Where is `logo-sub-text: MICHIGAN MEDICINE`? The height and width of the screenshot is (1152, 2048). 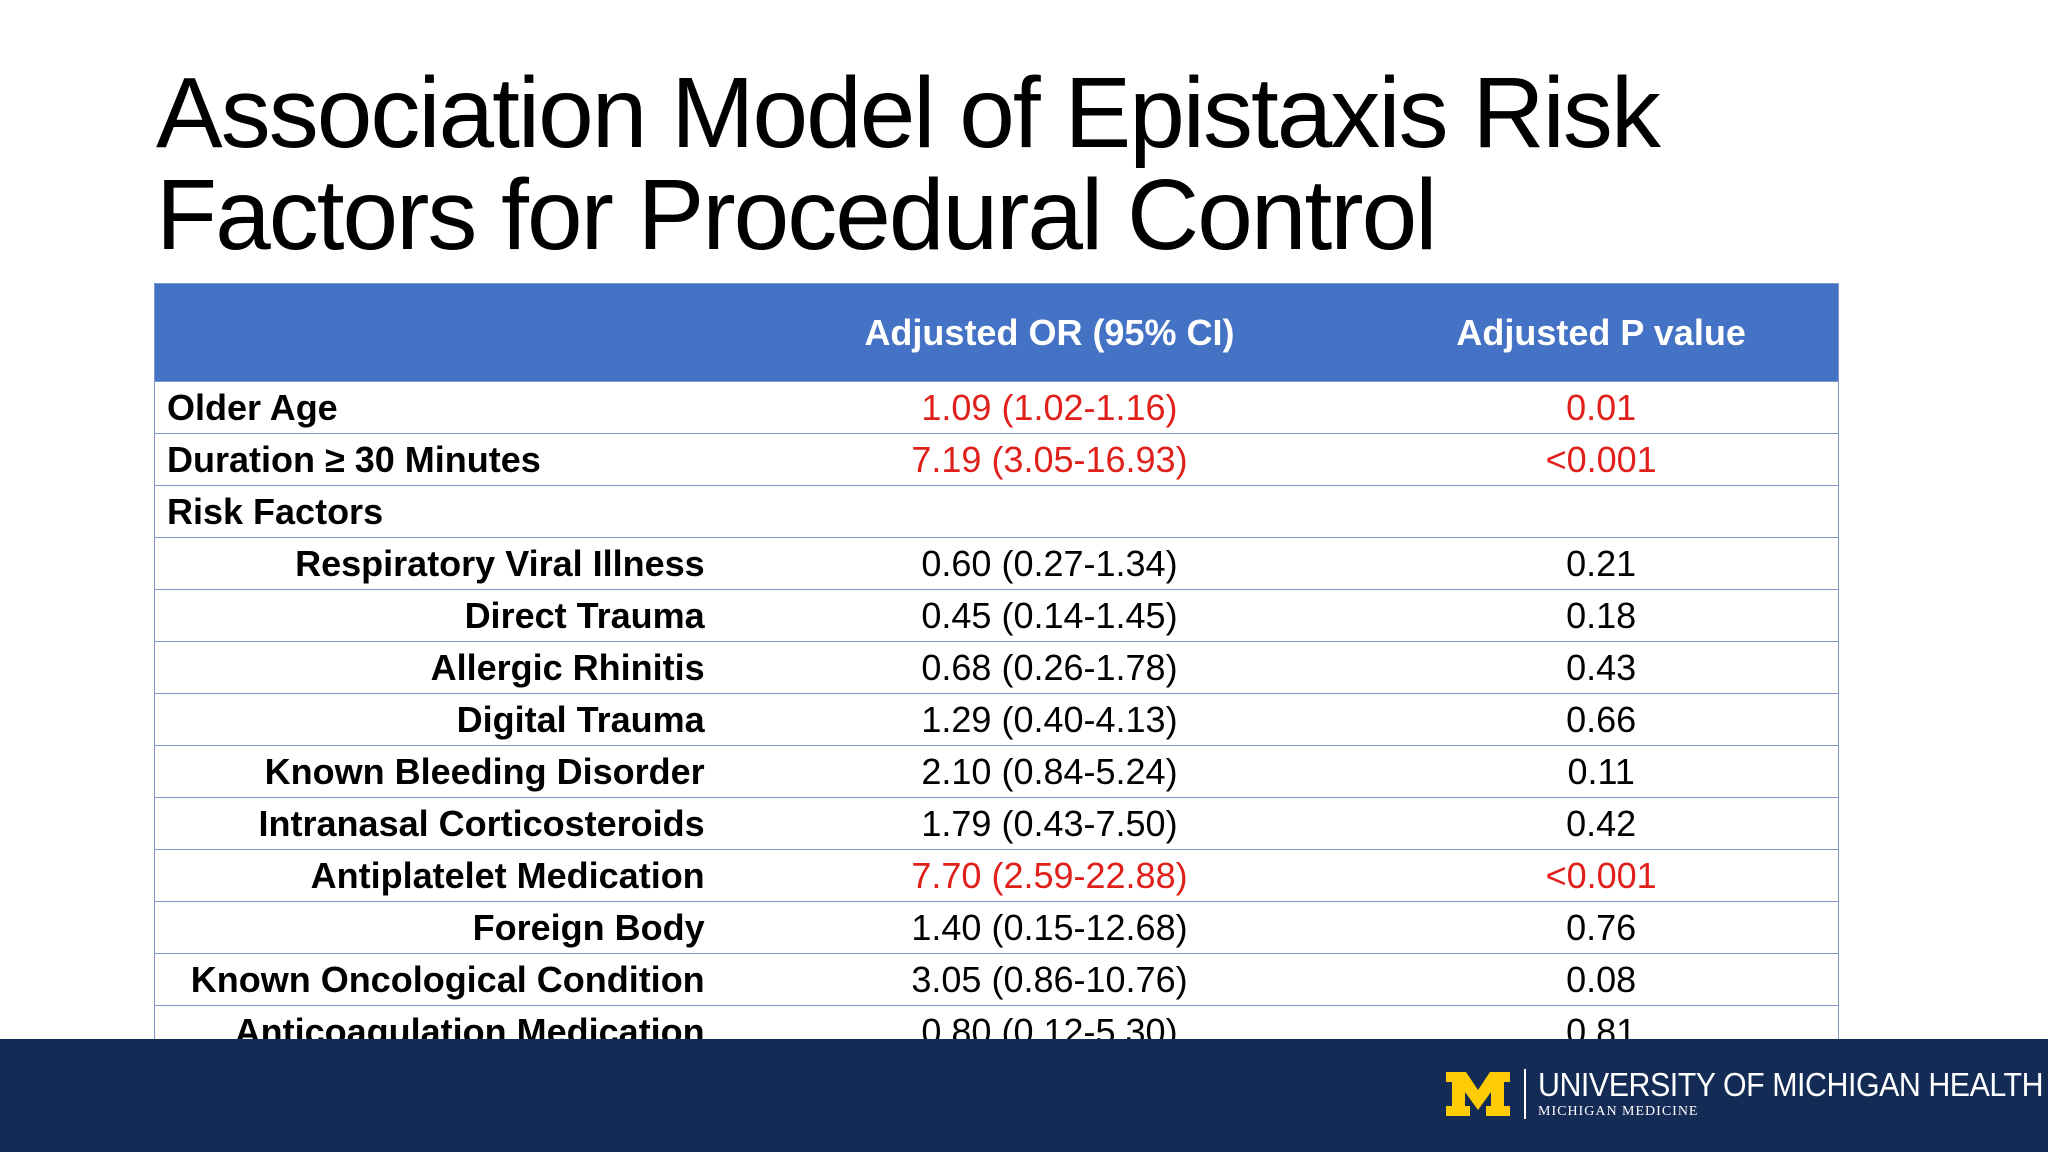 logo-sub-text: MICHIGAN MEDICINE is located at coordinates (1618, 1111).